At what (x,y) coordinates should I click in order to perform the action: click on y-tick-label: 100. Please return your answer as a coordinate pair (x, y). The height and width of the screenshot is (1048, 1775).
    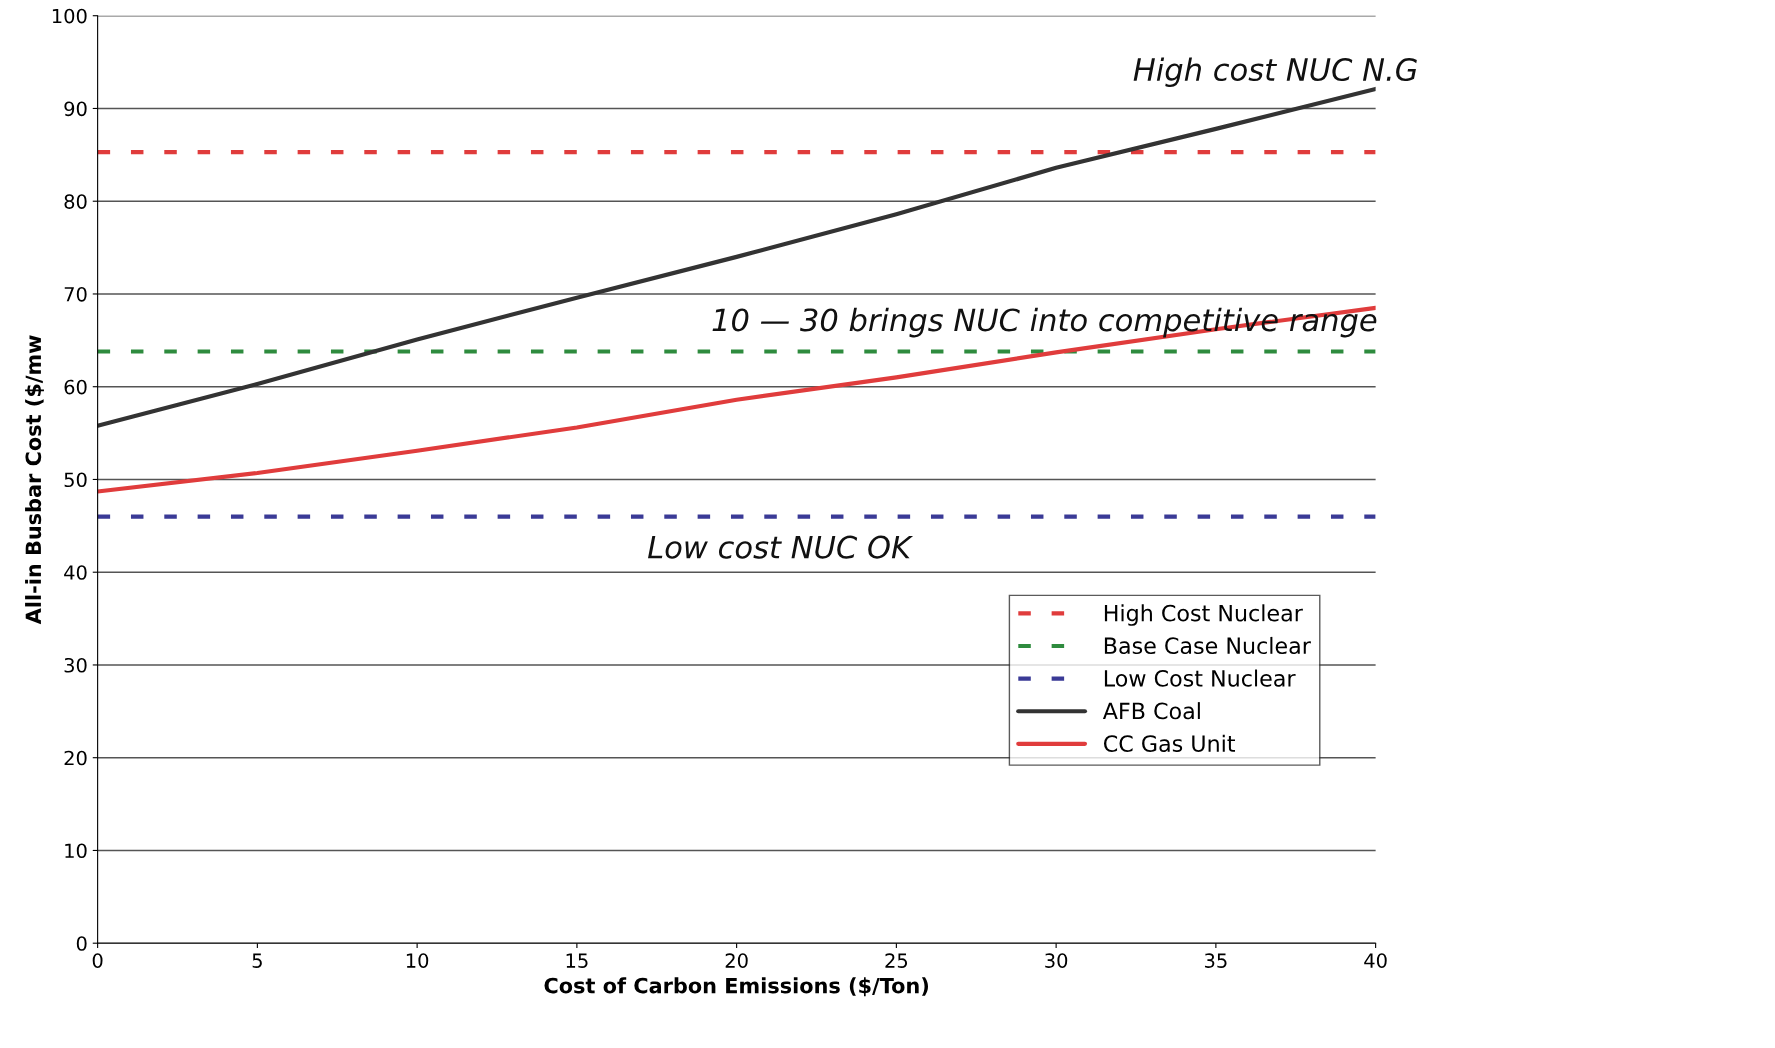
    Looking at the image, I should click on (69, 16).